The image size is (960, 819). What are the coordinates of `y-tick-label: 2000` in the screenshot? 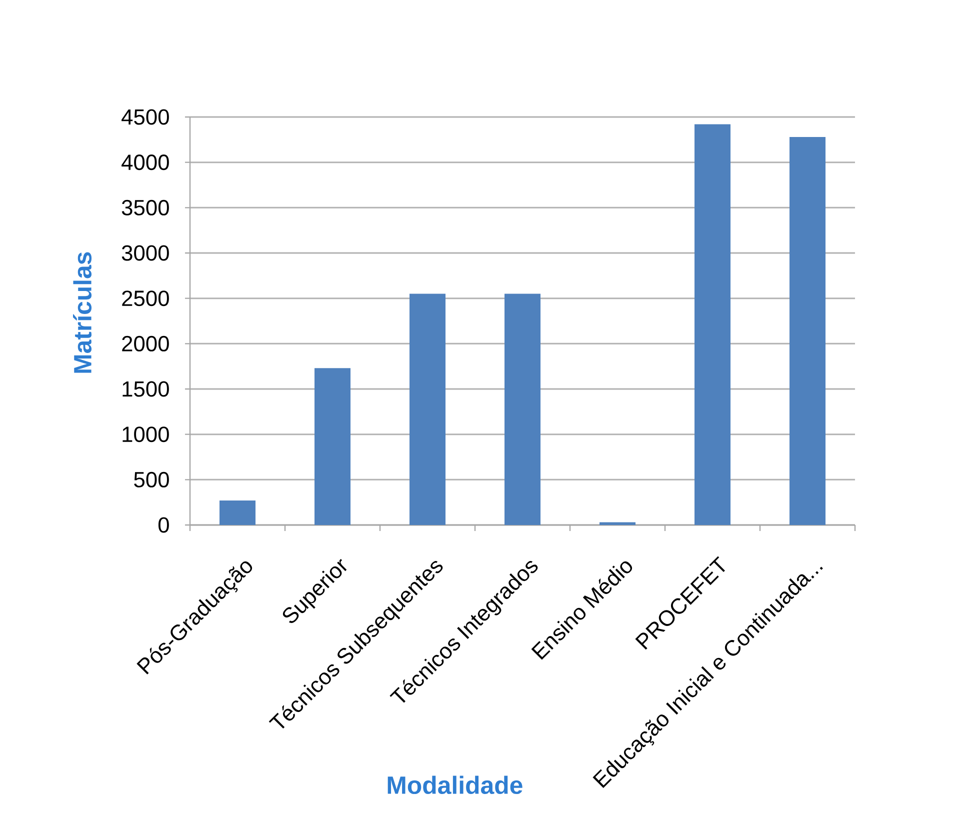 It's located at (145, 344).